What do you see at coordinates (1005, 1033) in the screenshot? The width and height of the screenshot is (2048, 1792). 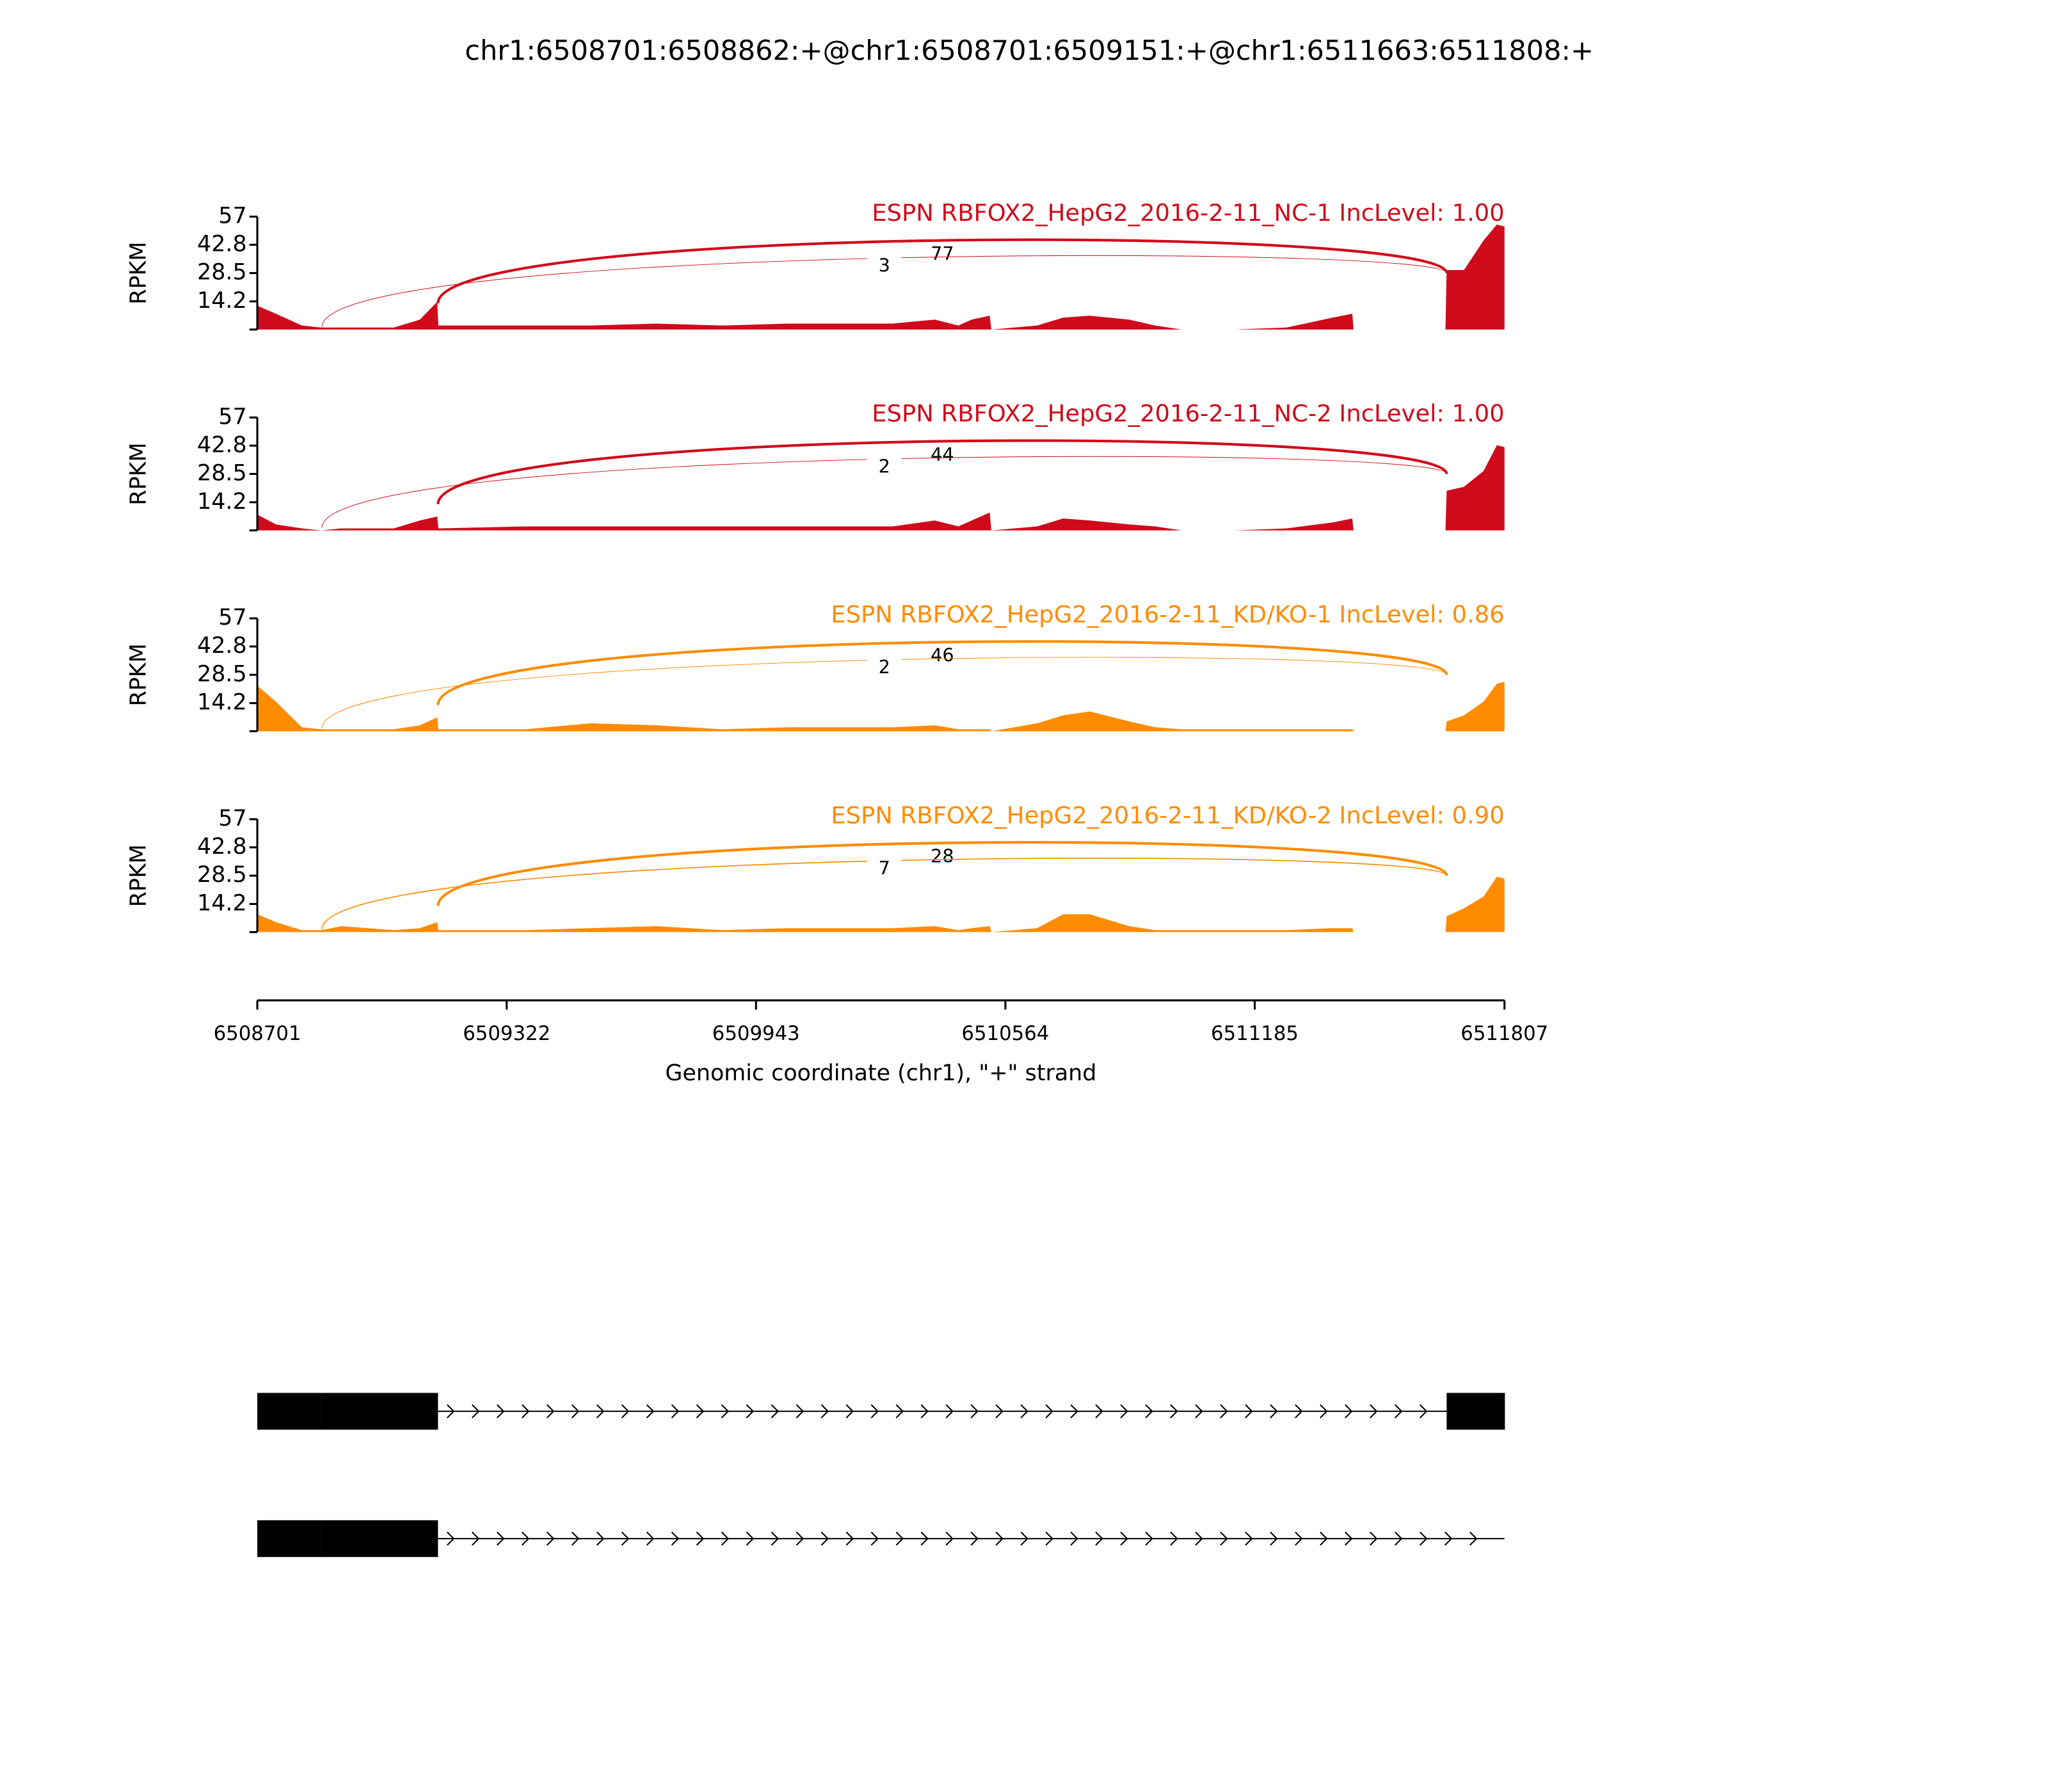 I see `x-tick-label: 6510564` at bounding box center [1005, 1033].